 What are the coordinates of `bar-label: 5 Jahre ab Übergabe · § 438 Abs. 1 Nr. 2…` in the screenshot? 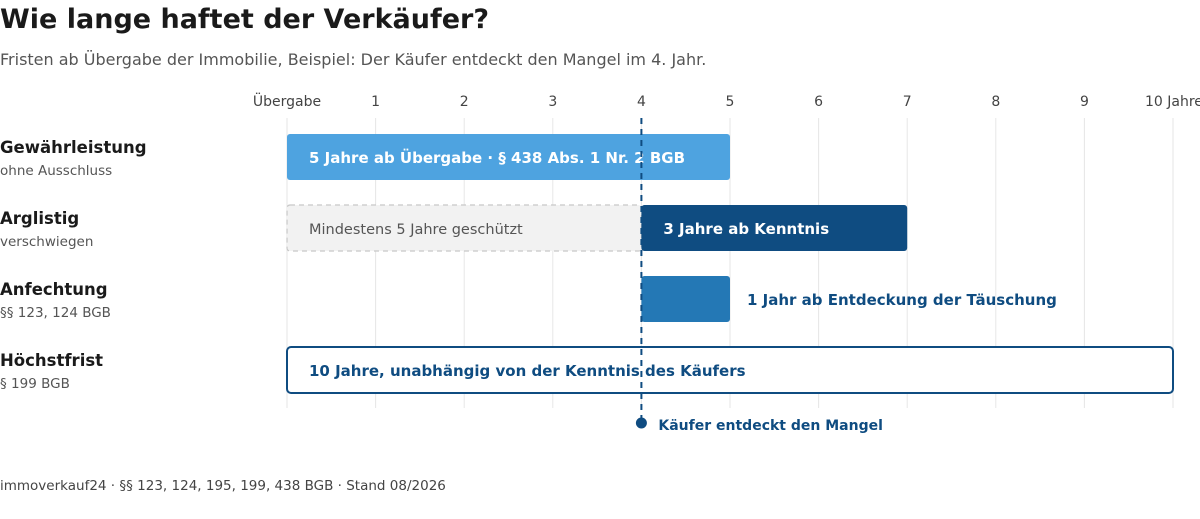 It's located at (497, 157).